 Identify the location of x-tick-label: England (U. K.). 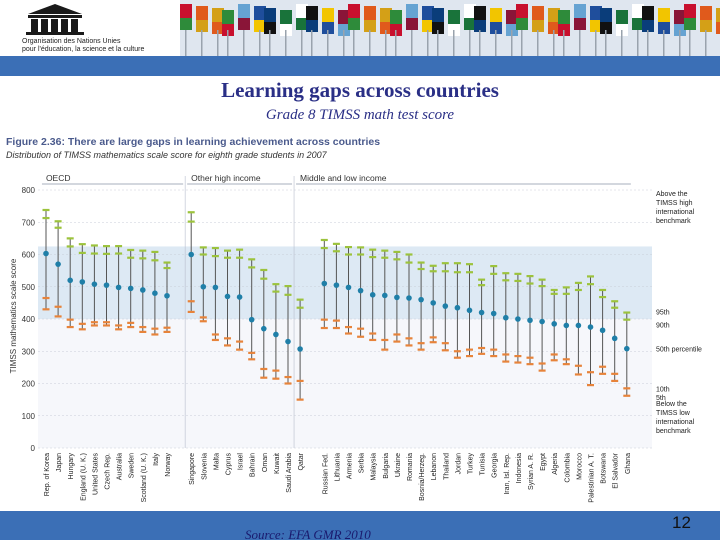
(83, 477).